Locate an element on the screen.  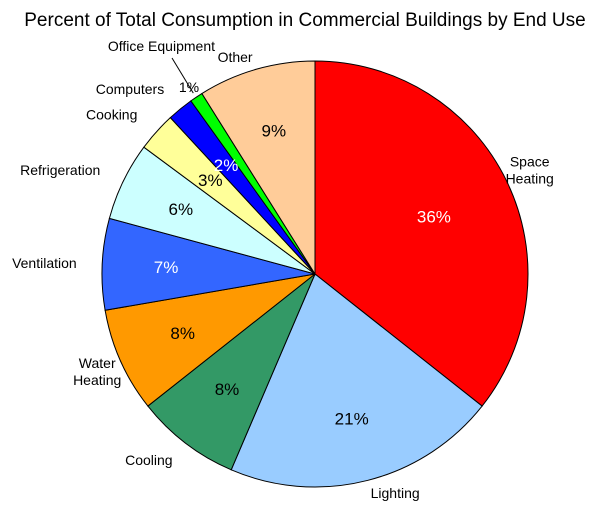
category-label-computers: Computers is located at coordinates (130, 89).